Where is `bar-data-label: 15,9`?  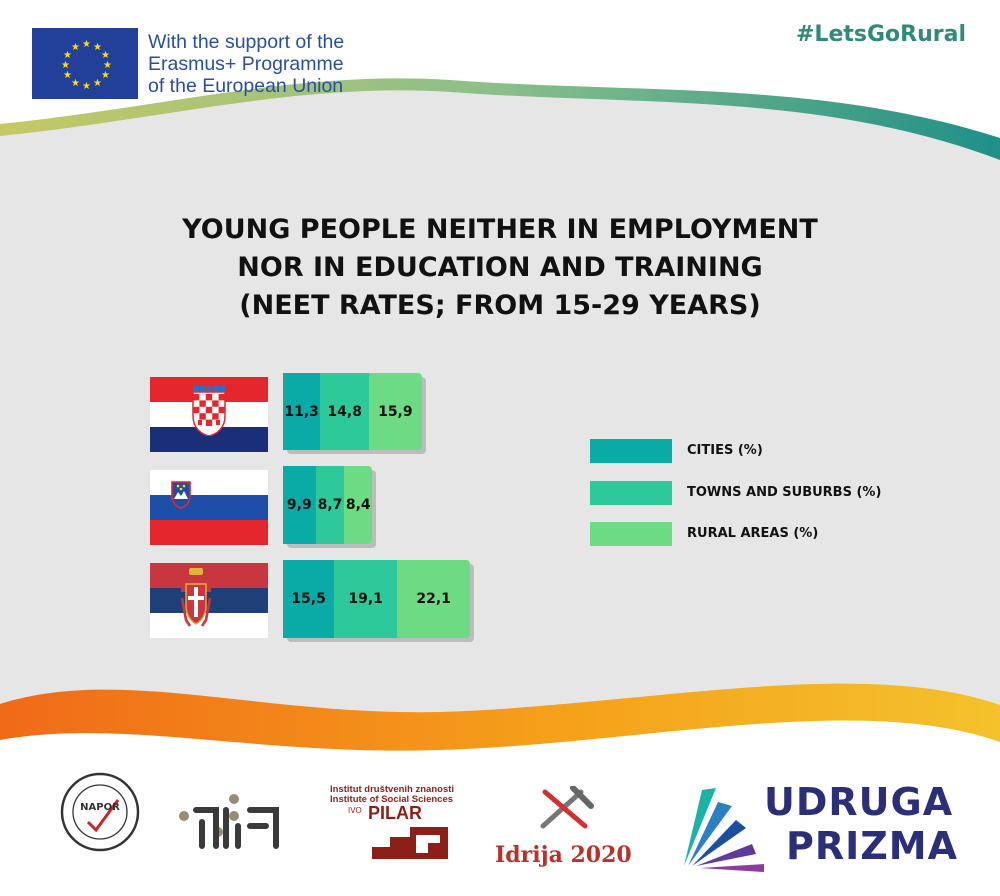
bar-data-label: 15,9 is located at coordinates (395, 411).